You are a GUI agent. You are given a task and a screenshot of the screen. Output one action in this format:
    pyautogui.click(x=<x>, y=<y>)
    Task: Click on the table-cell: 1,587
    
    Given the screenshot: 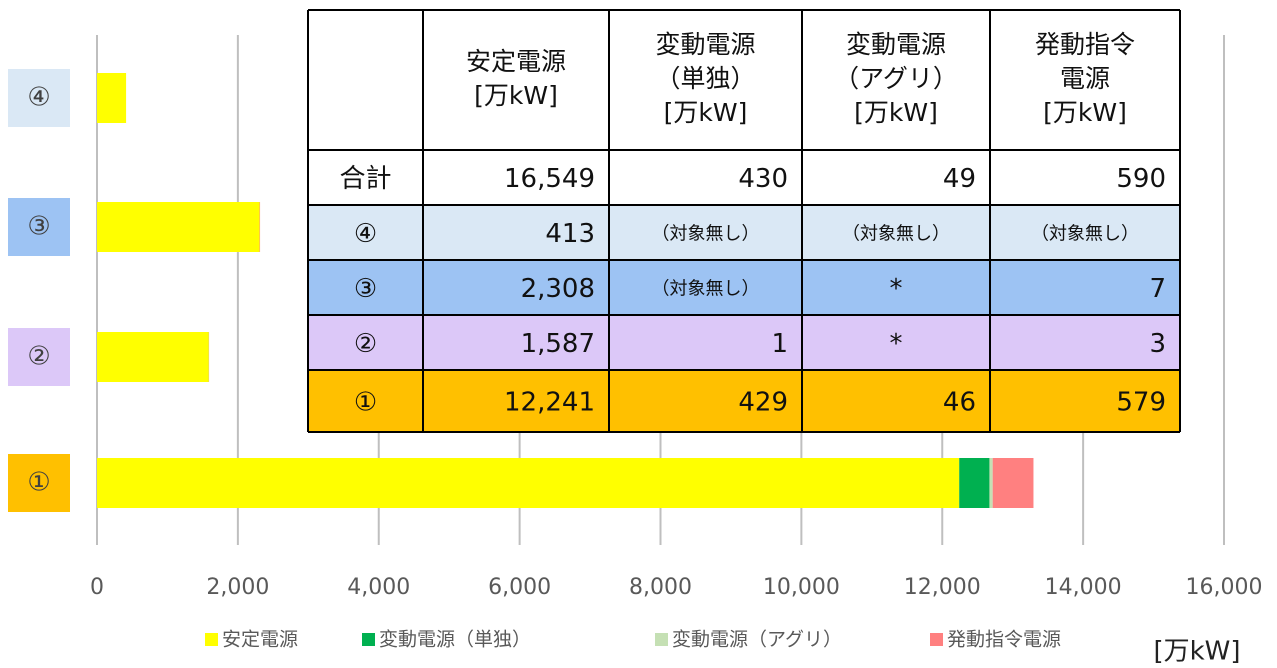 What is the action you would take?
    pyautogui.click(x=558, y=344)
    